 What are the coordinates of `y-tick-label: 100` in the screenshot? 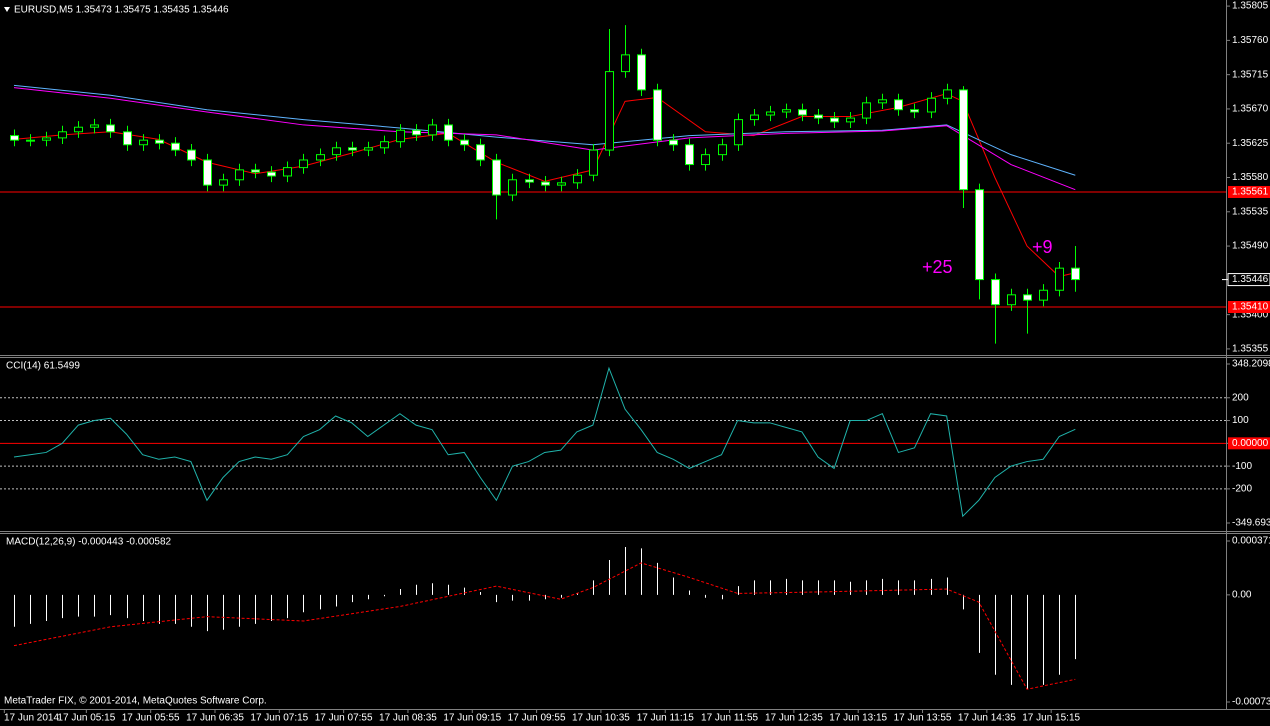 It's located at (1240, 420).